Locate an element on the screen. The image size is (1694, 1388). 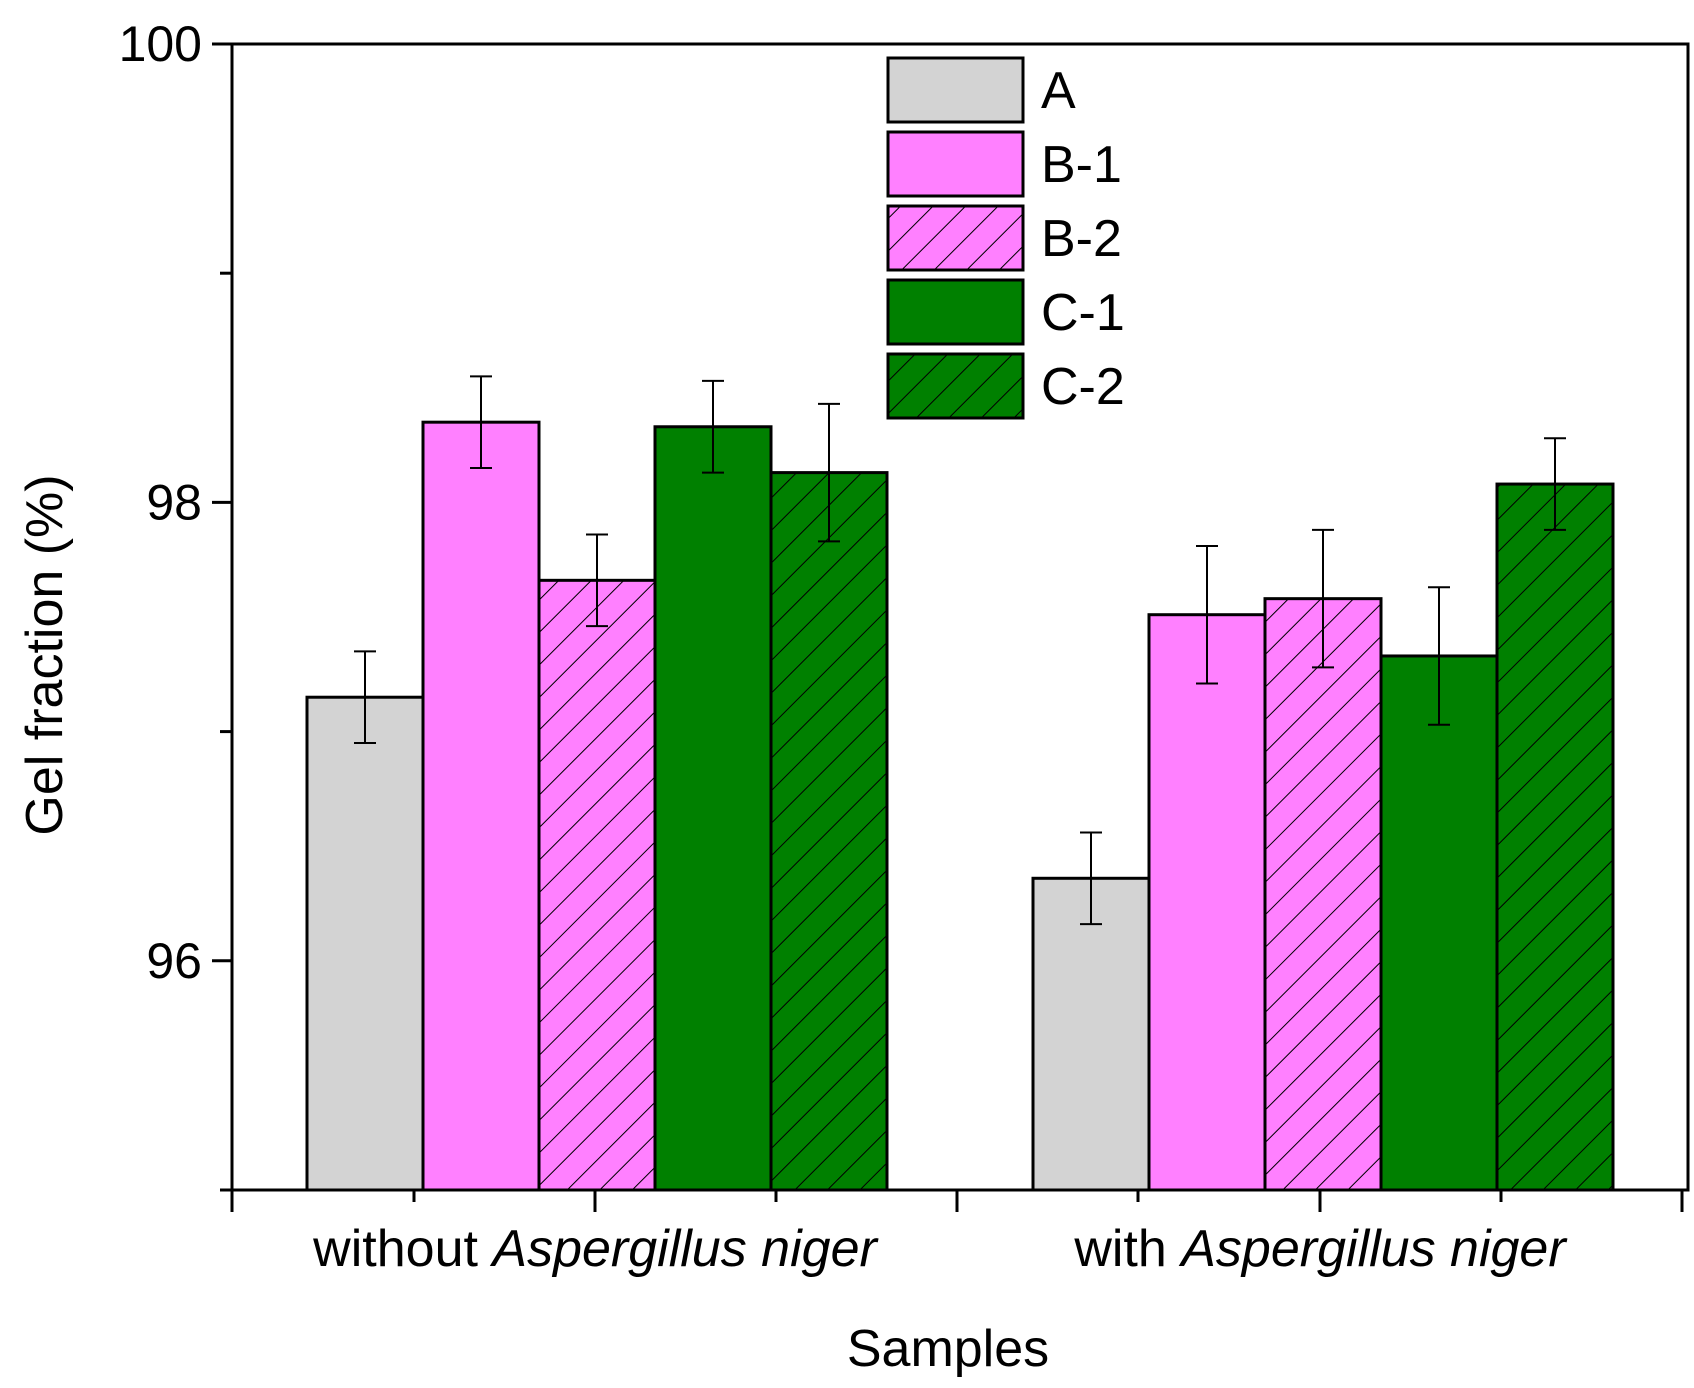
legend: A B-1 B-2 C-1 C-2 is located at coordinates (1005, 238).